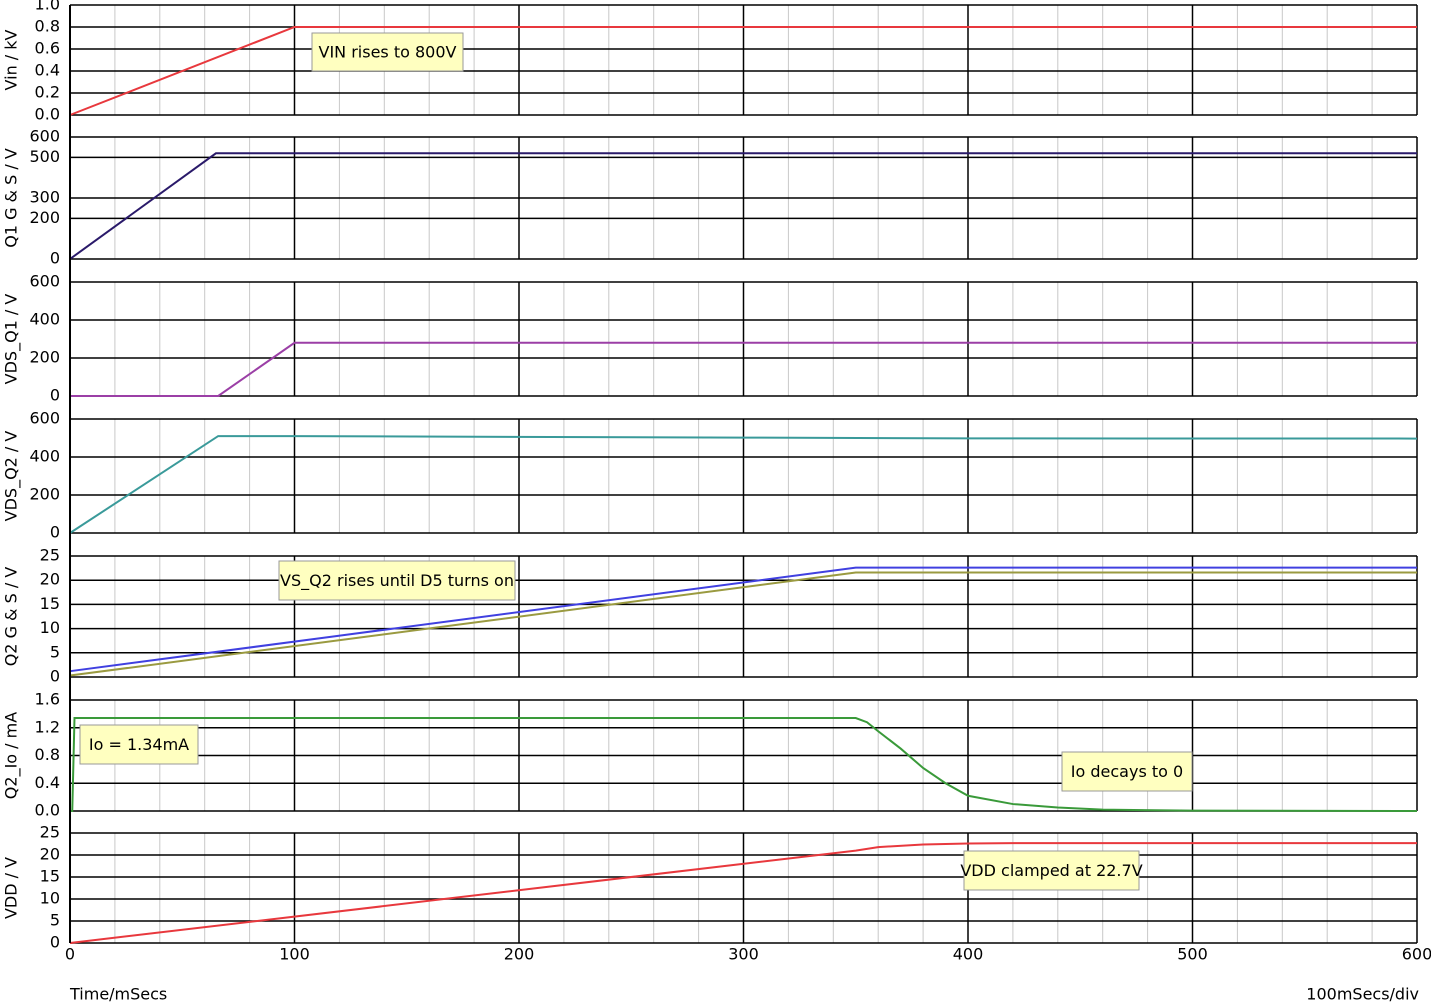  I want to click on annotation: VS_Q2 rises until D5 turns on, so click(397, 580).